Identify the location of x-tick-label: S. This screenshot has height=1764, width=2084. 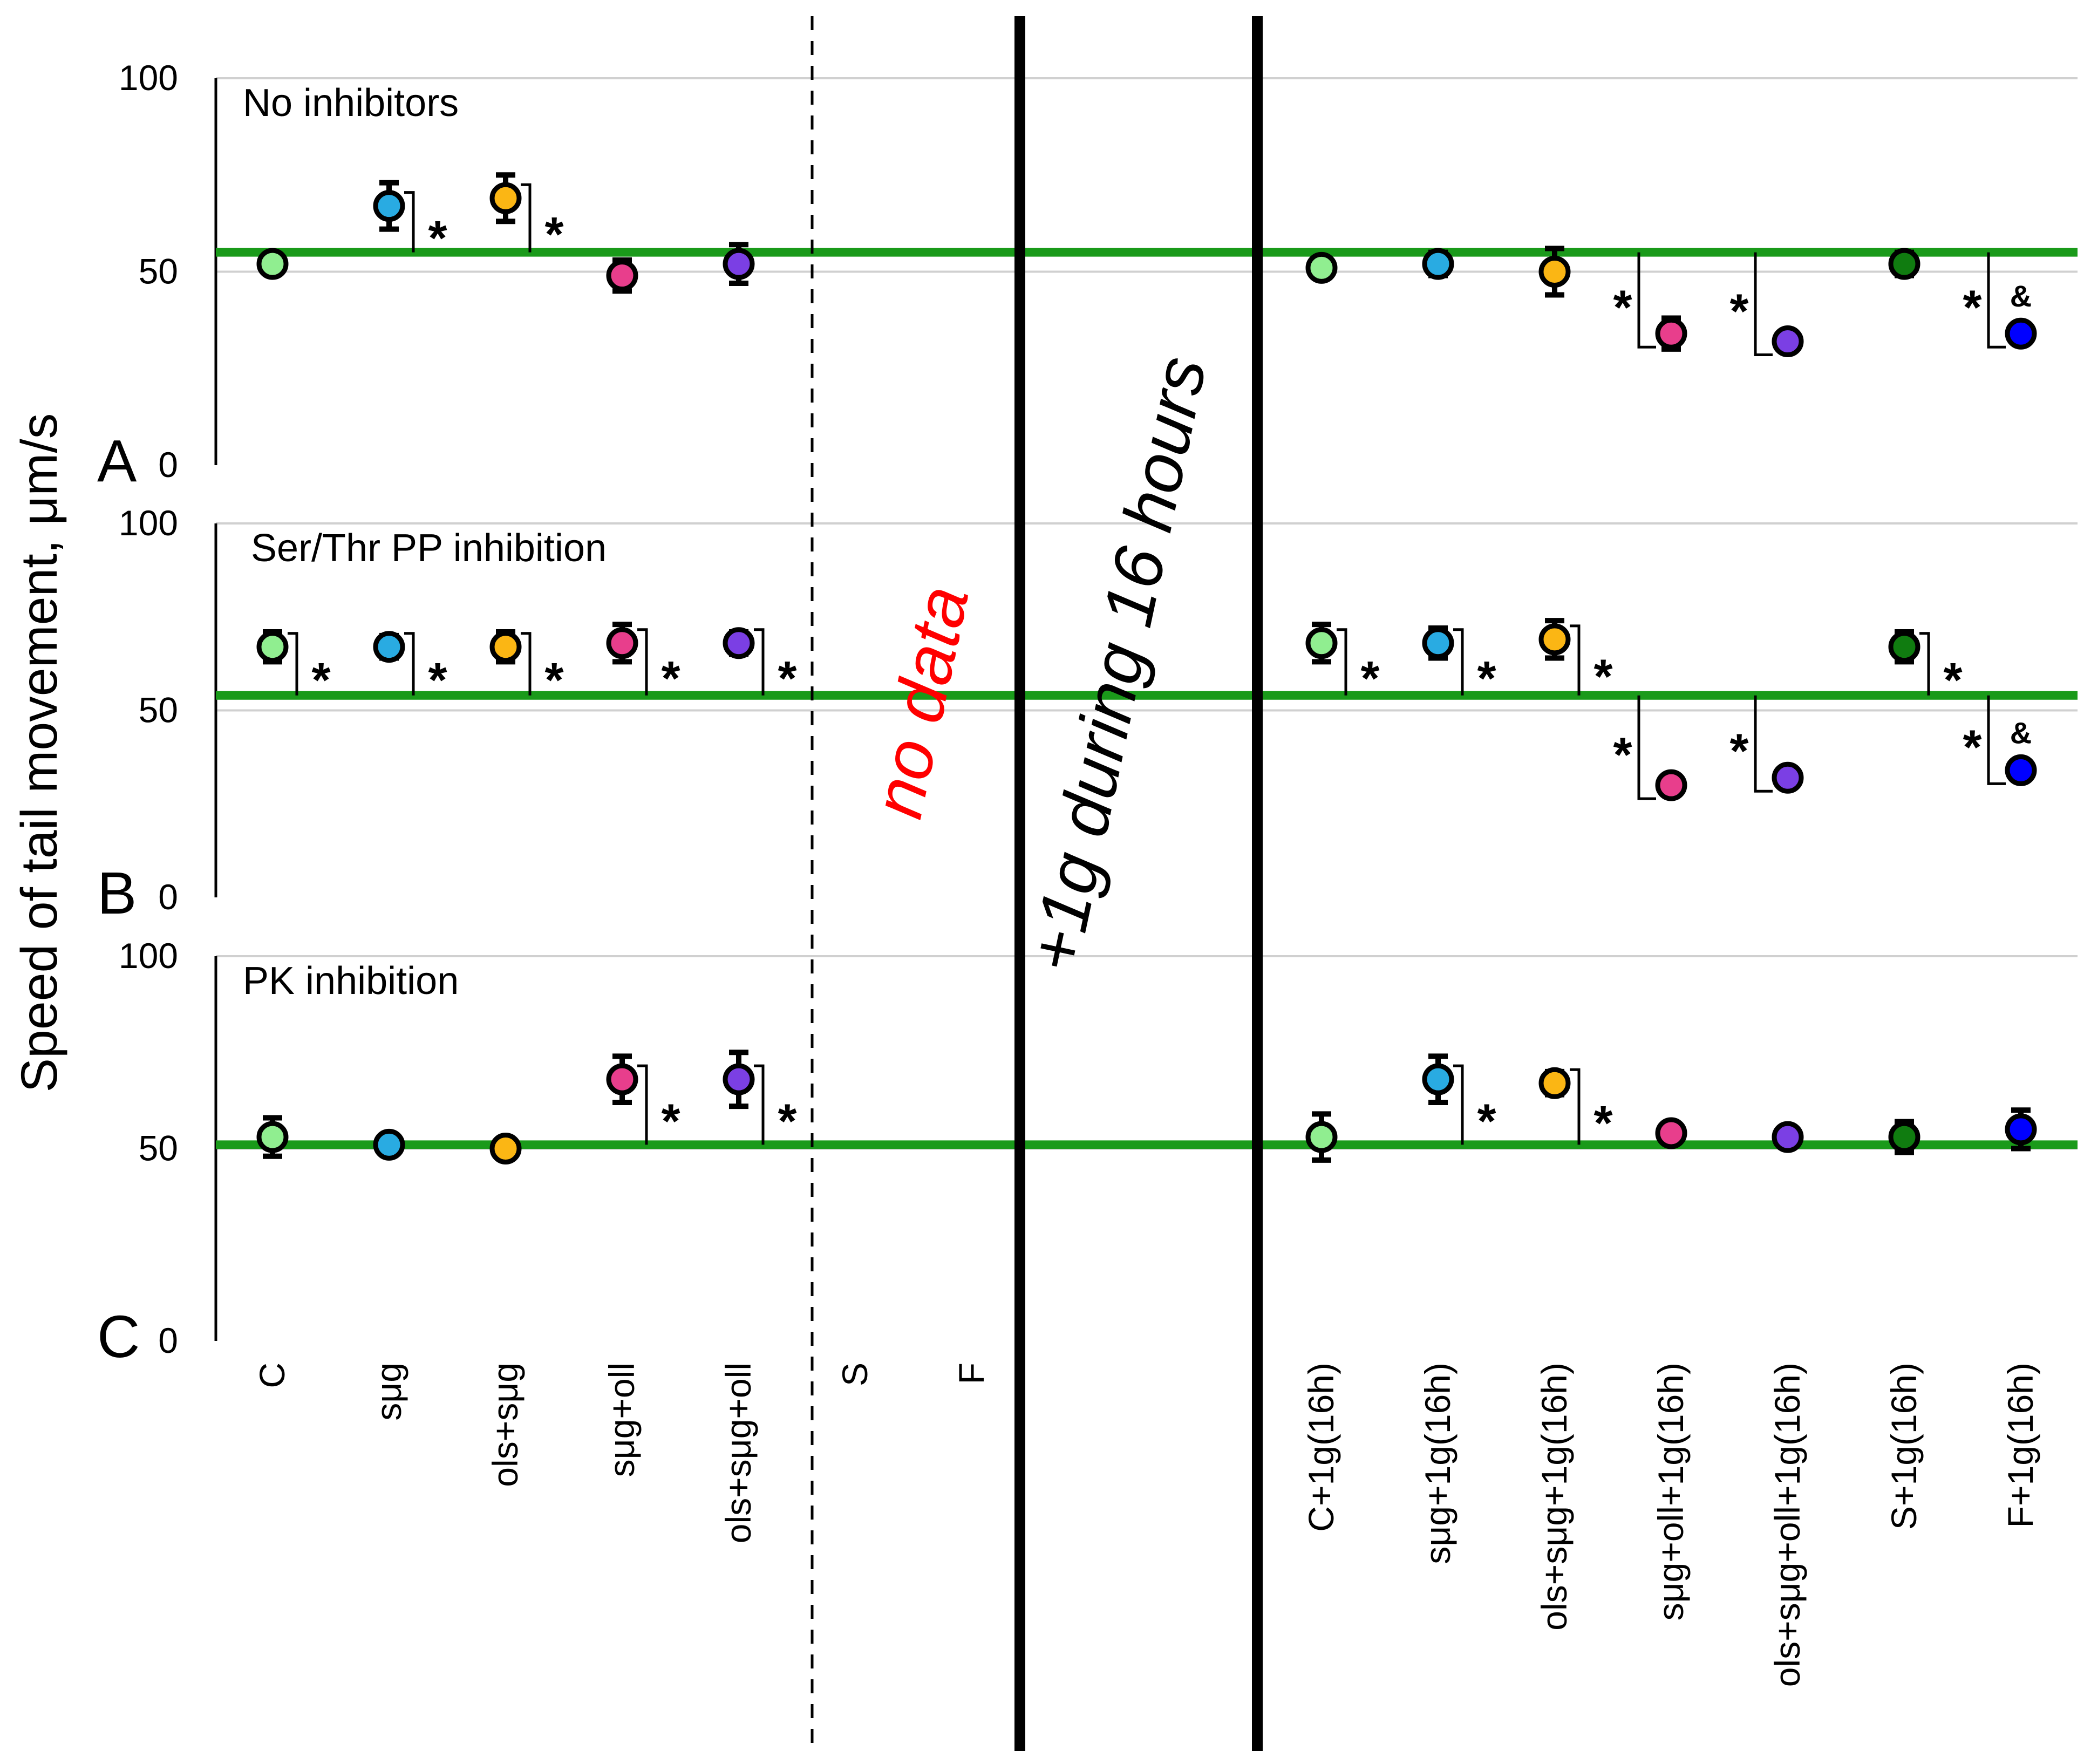
(855, 1374).